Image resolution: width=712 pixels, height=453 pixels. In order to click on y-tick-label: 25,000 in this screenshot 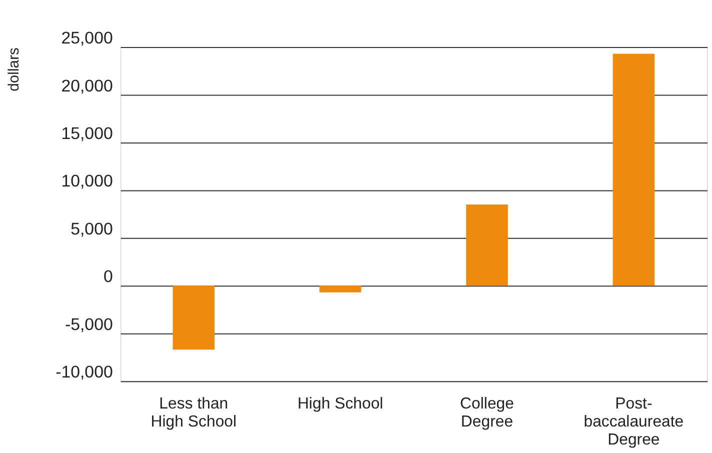, I will do `click(87, 38)`.